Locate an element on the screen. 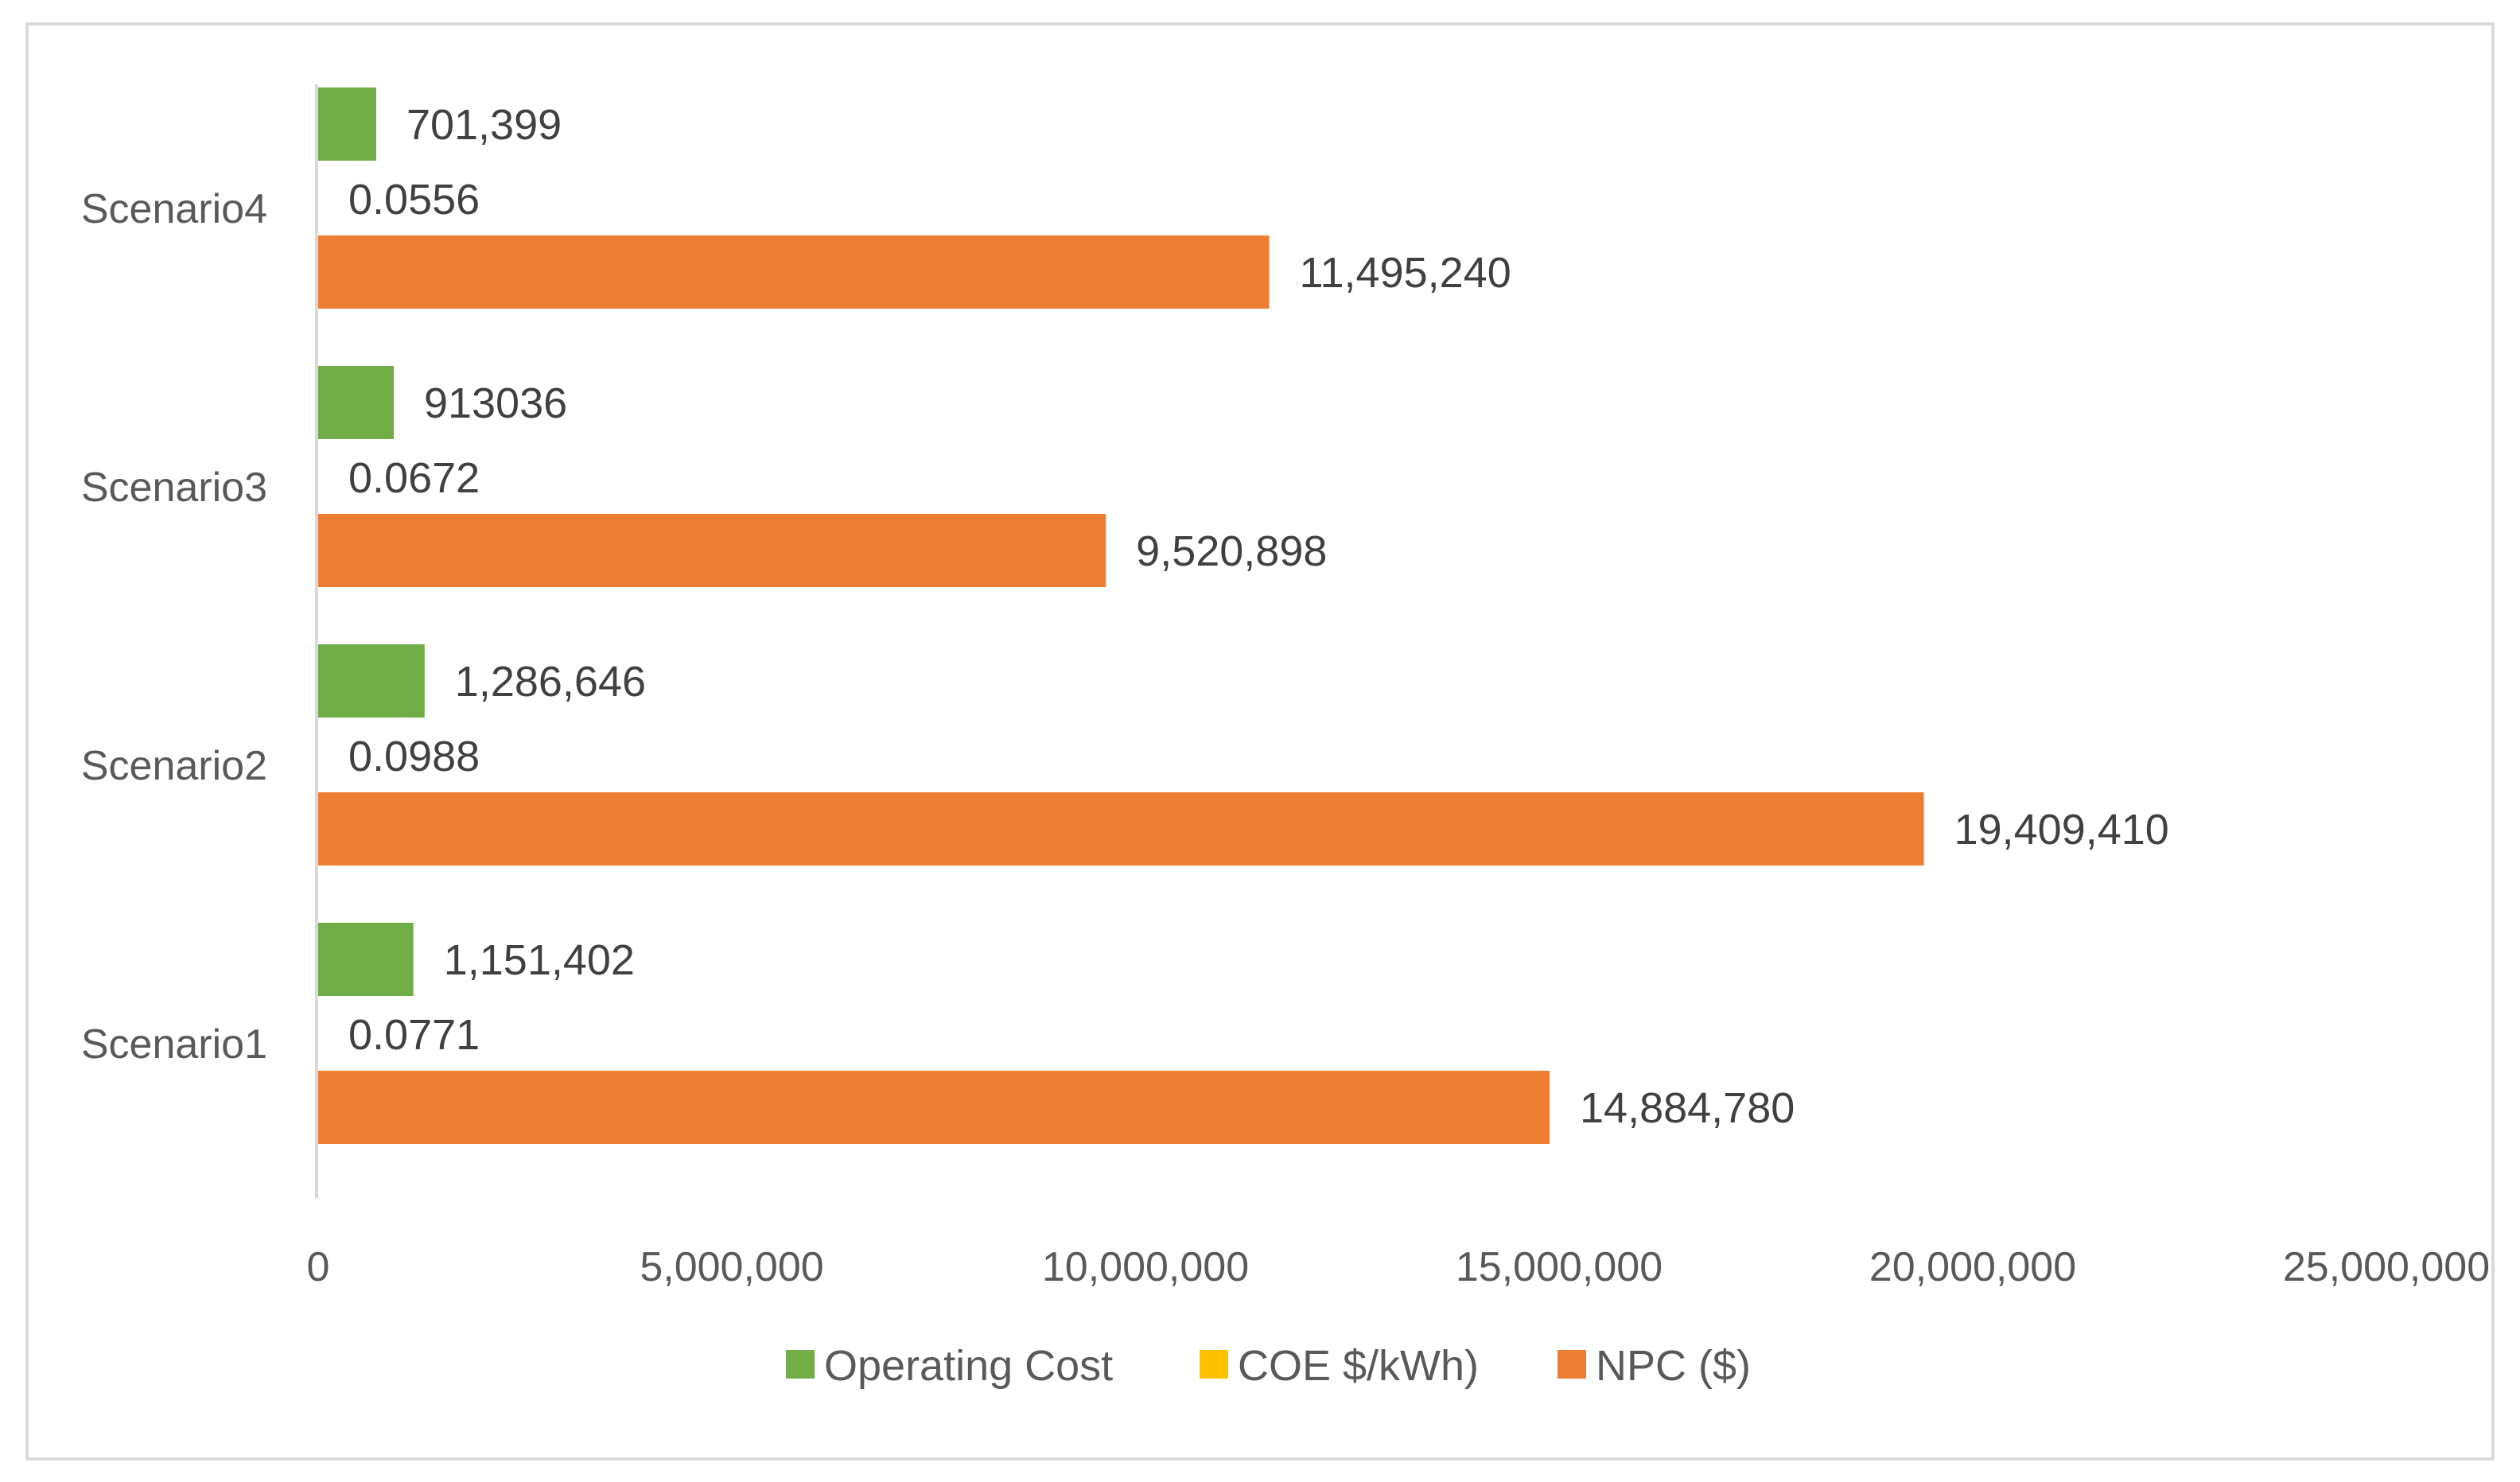  category-label-scenario4: Scenario4 is located at coordinates (174, 209).